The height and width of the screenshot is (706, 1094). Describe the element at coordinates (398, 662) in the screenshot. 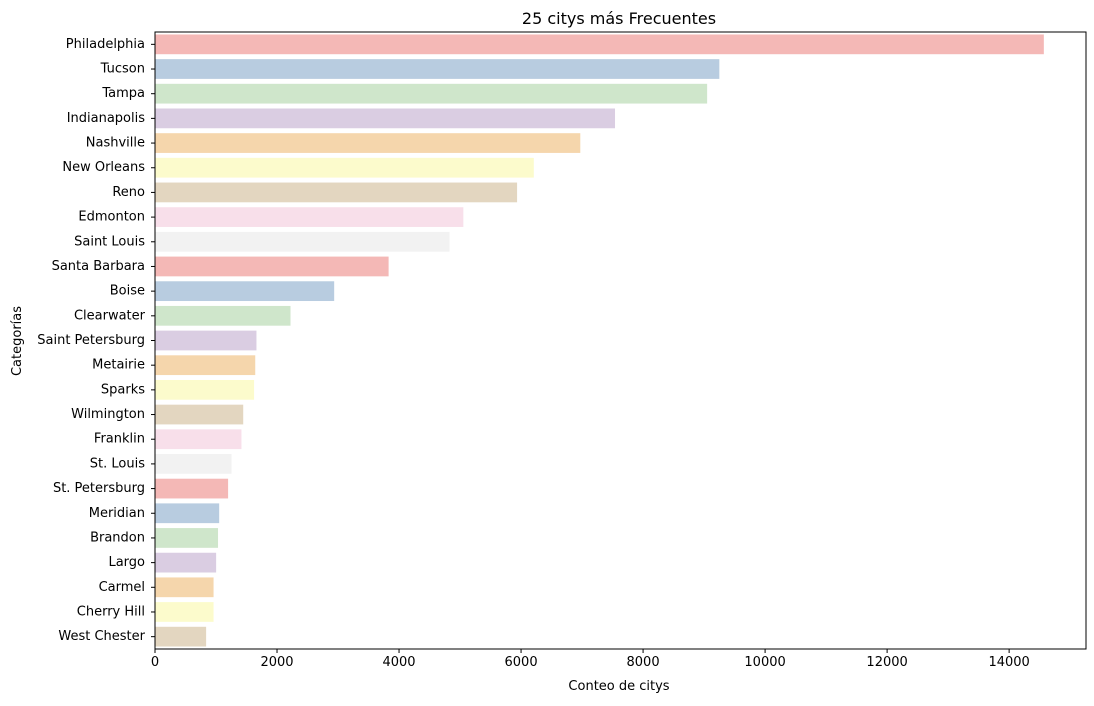

I see `x-tick-label: 4000` at that location.